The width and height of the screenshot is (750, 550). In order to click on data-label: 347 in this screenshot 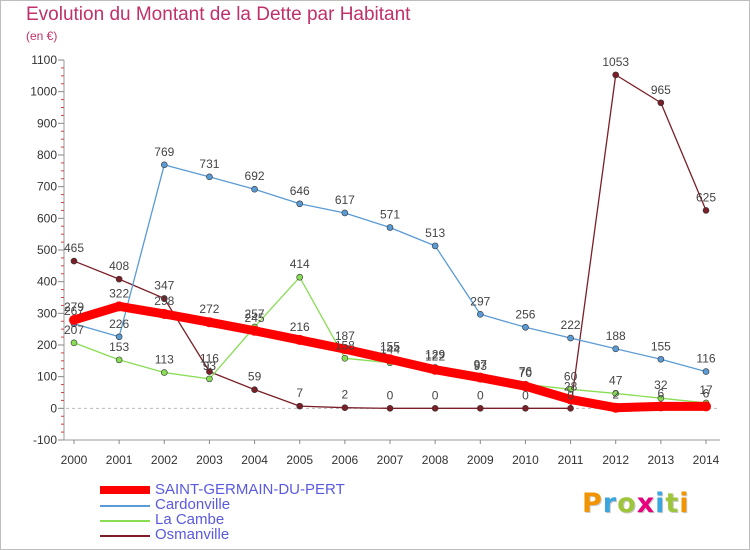, I will do `click(164, 285)`.